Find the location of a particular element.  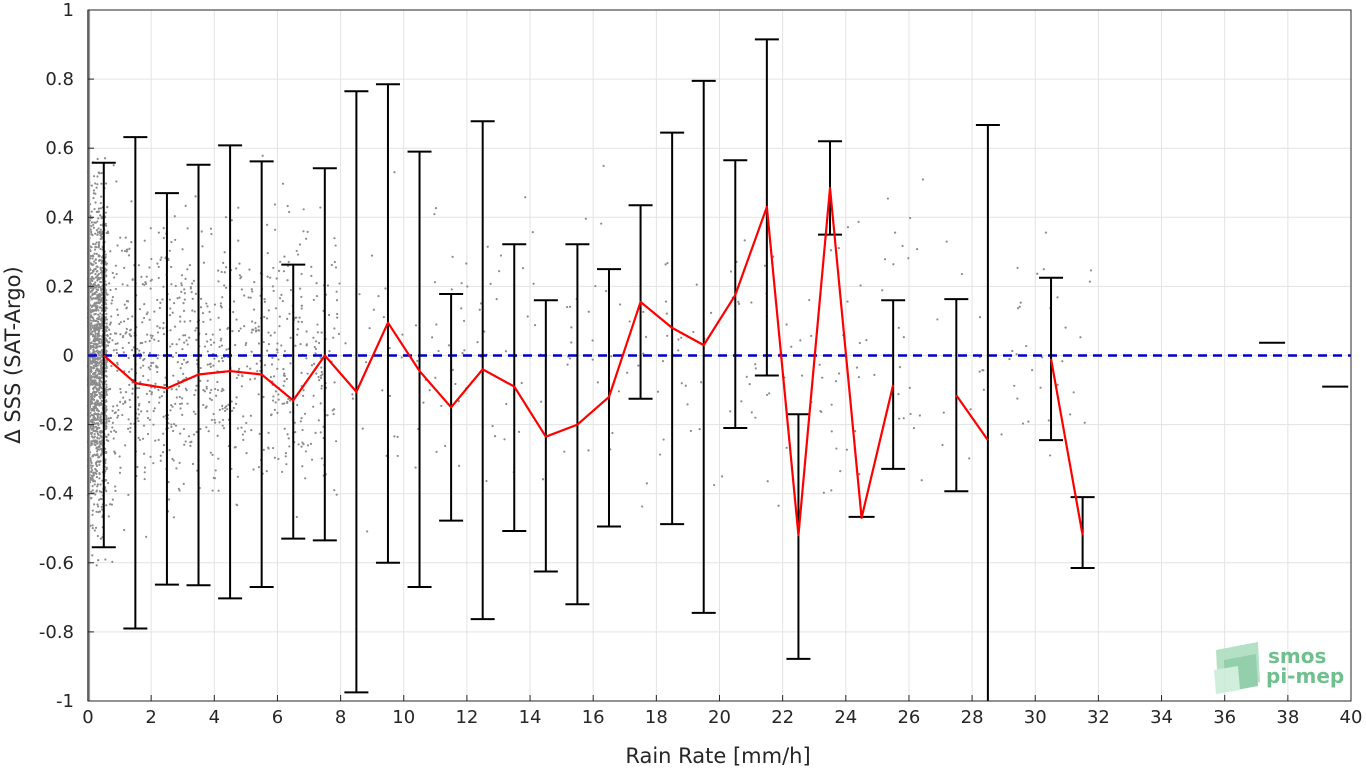

y-tick-label: 0 is located at coordinates (68, 356).